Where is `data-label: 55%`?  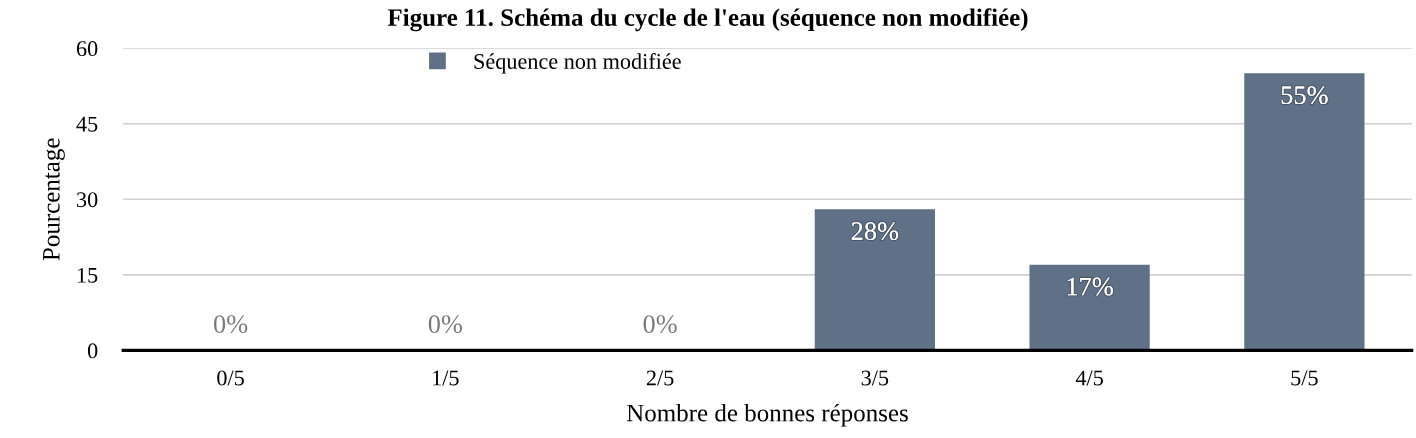 data-label: 55% is located at coordinates (1304, 95).